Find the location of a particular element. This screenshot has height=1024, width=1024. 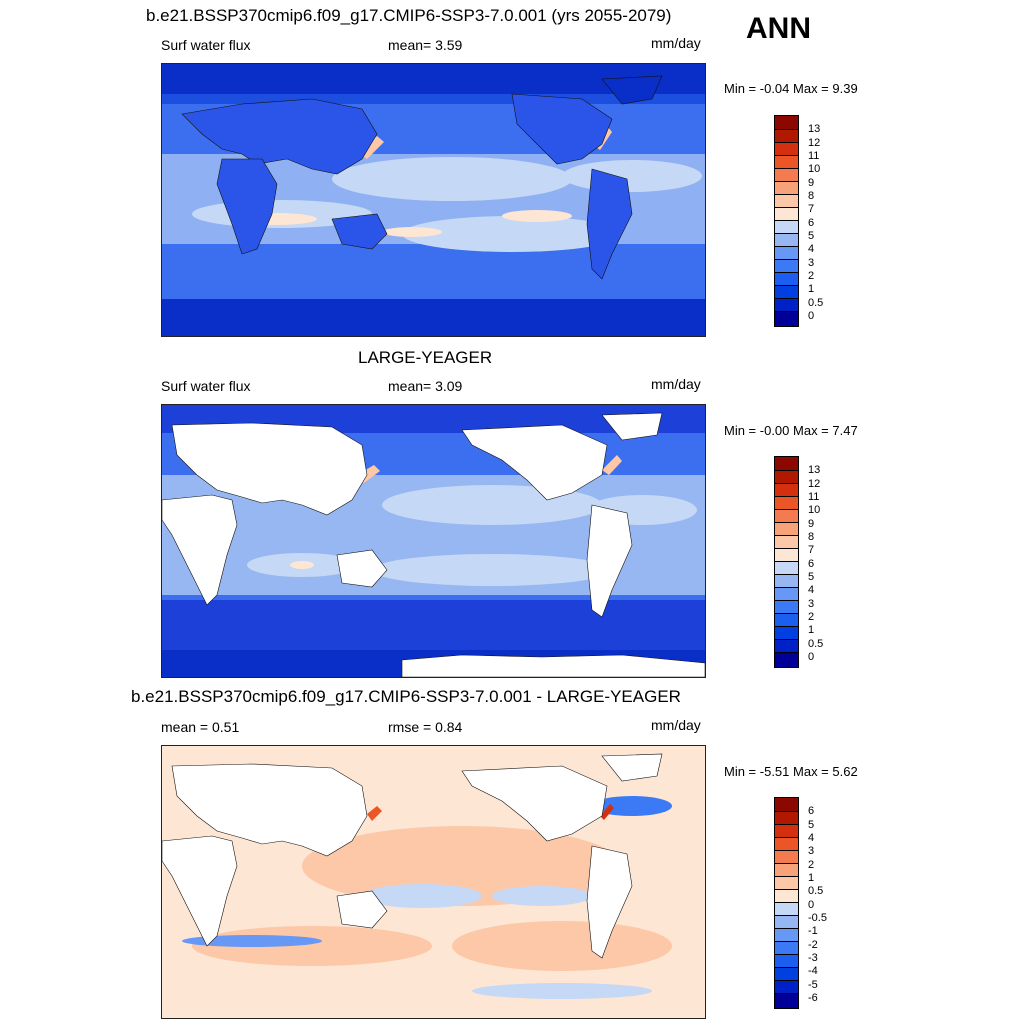

colorbar-tick: 11 is located at coordinates (814, 497).